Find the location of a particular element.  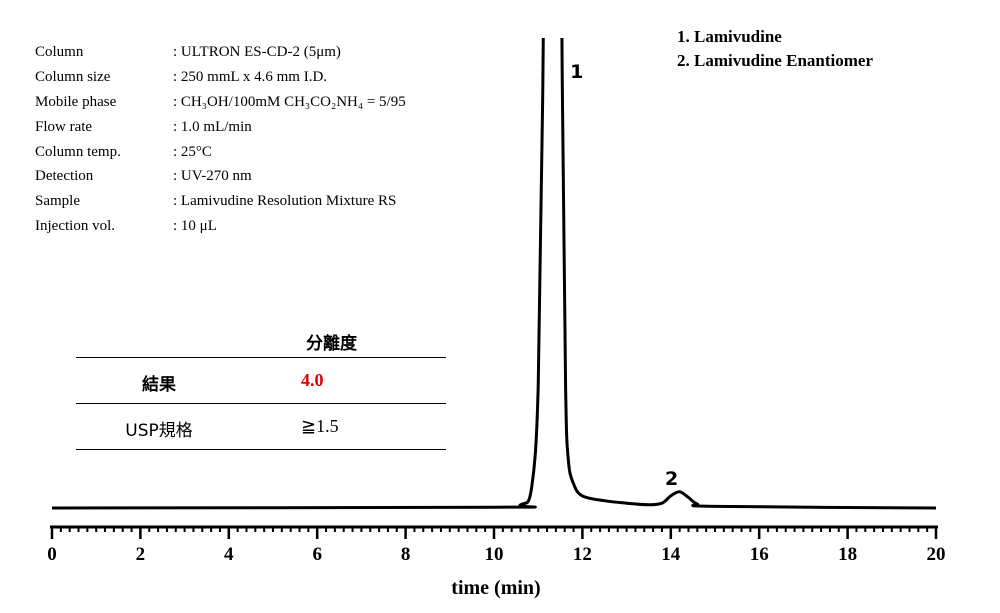

usp-label: USP規格 is located at coordinates (159, 431).